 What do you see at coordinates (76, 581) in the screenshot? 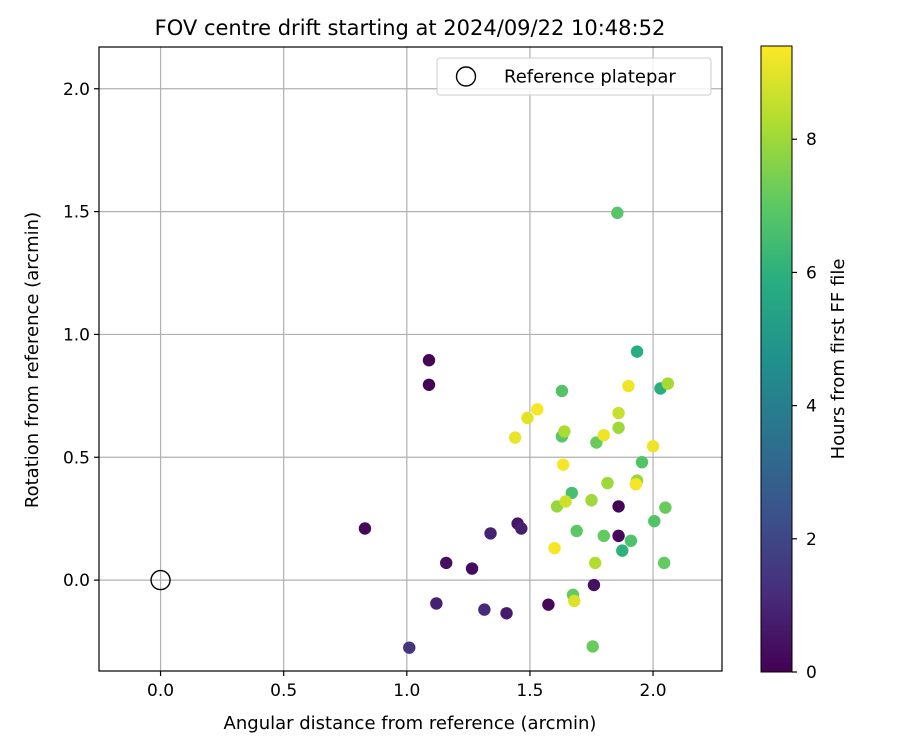
I see `y-tick-label: 0.0` at bounding box center [76, 581].